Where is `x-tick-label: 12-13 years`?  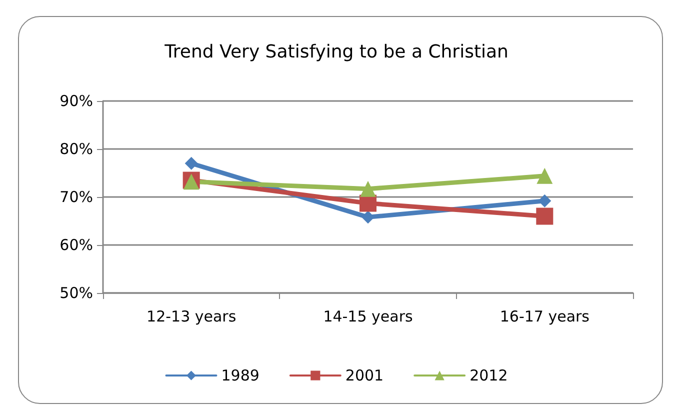 x-tick-label: 12-13 years is located at coordinates (191, 317).